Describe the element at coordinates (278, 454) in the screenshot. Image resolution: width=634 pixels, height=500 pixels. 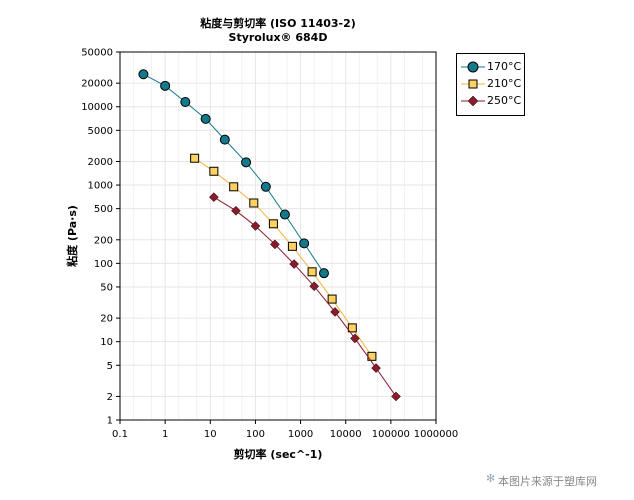
I see `x-axis-label: 剪切率 (sec^-1)` at that location.